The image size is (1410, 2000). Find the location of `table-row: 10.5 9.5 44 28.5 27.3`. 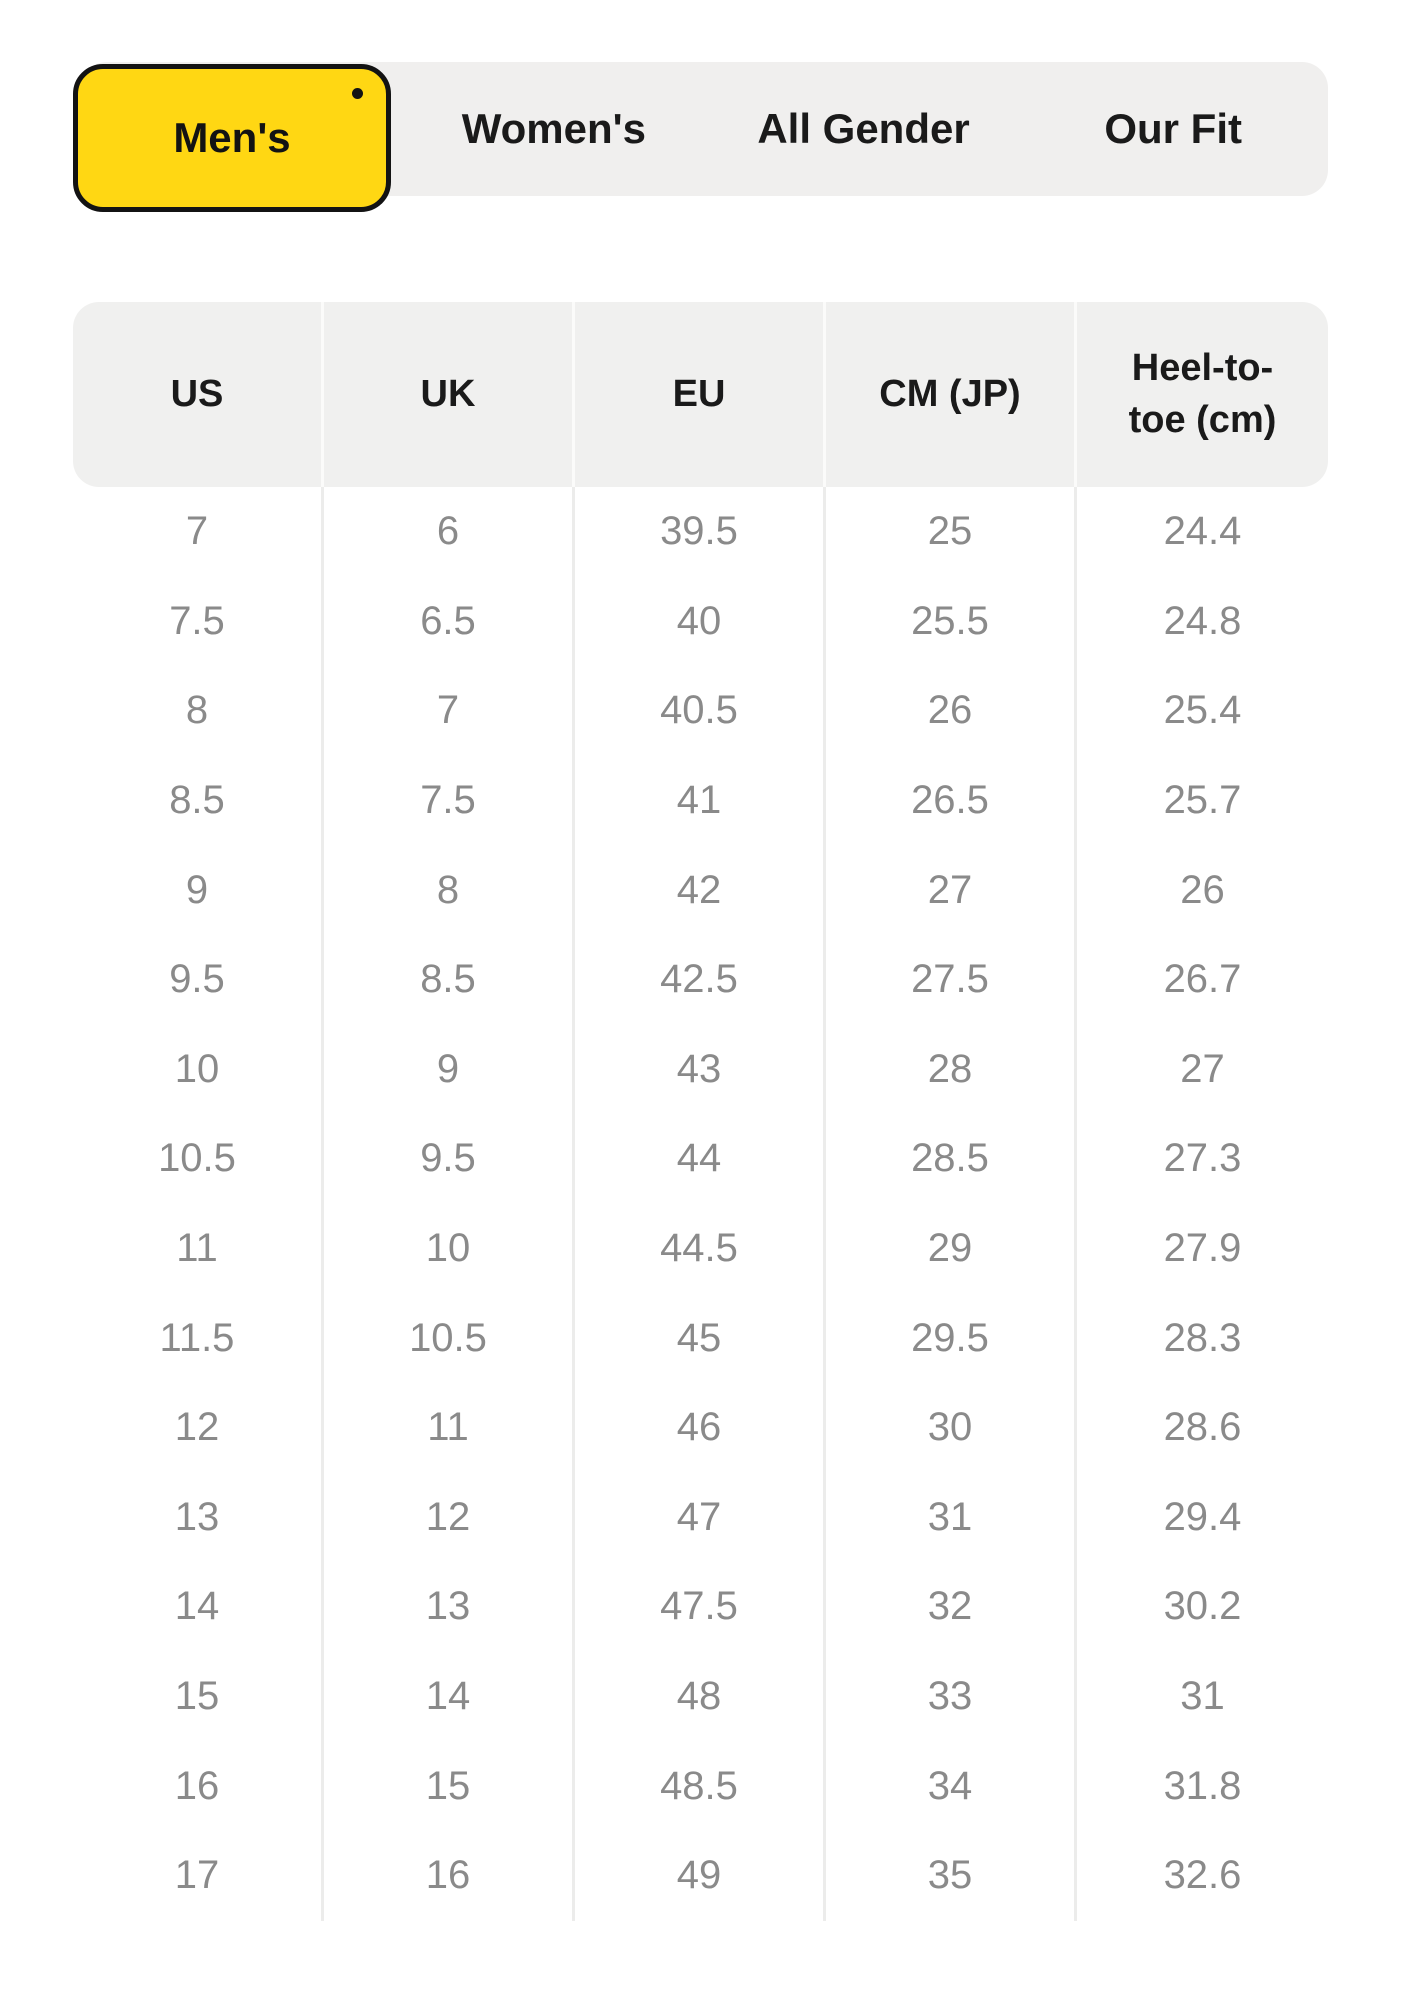

table-row: 10.5 9.5 44 28.5 27.3 is located at coordinates (700, 1159).